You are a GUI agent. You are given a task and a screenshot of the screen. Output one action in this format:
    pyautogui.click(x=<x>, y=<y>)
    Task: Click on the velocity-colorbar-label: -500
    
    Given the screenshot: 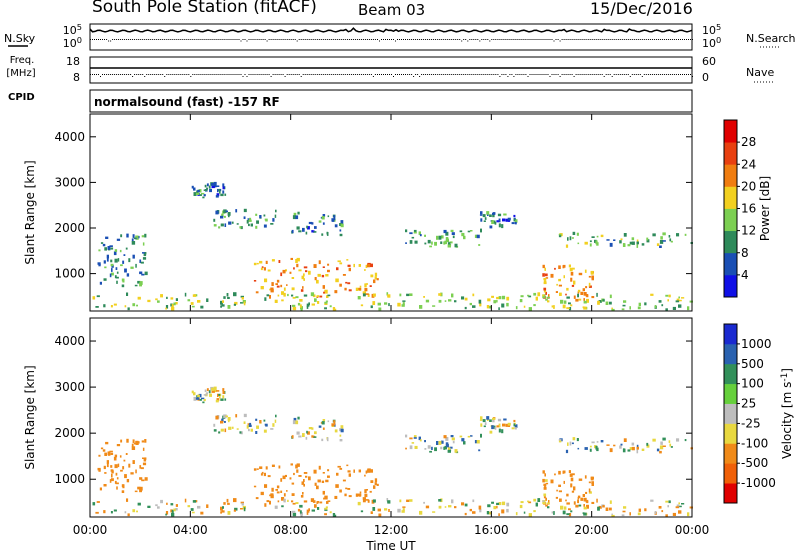 What is the action you would take?
    pyautogui.click(x=754, y=463)
    